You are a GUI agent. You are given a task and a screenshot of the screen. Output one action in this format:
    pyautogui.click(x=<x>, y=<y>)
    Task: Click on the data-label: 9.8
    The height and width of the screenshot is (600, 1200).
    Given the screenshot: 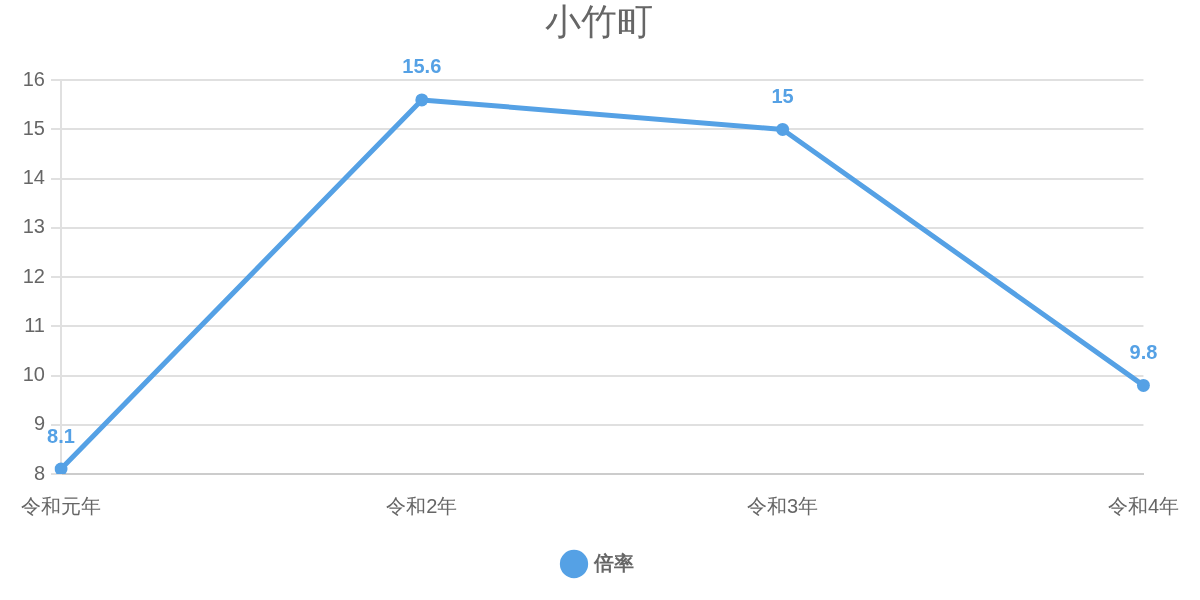 What is the action you would take?
    pyautogui.click(x=1143, y=351)
    